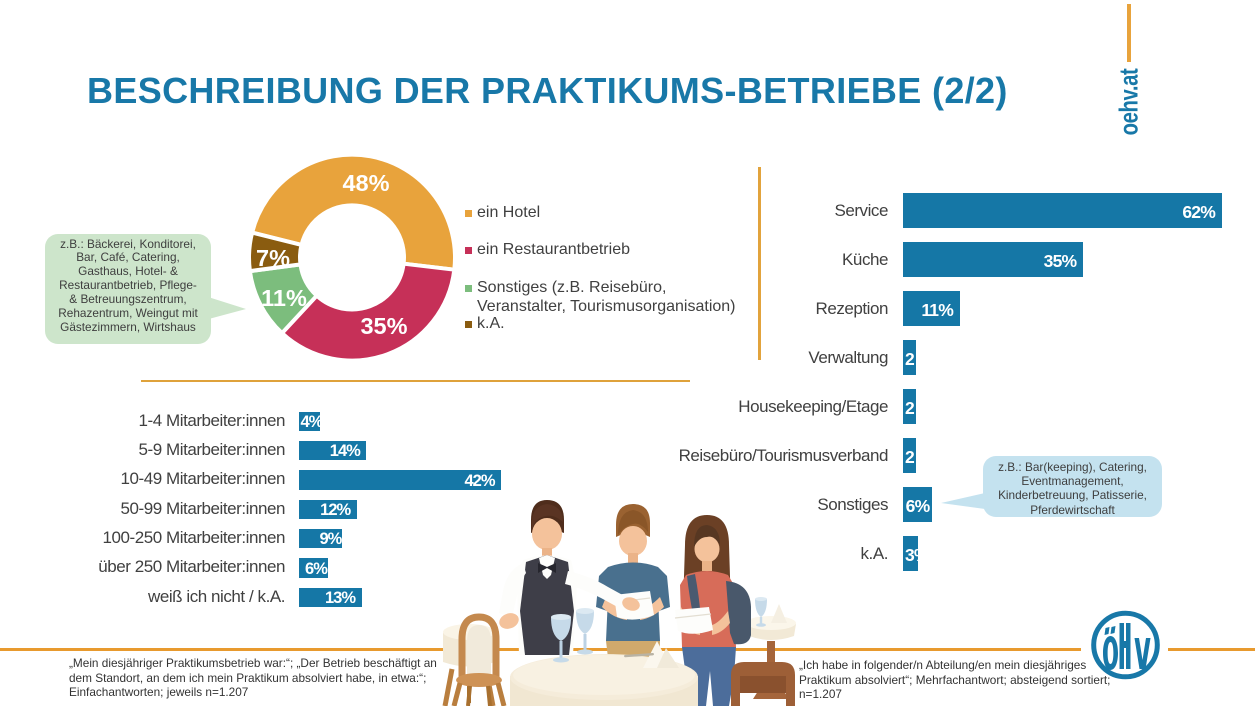  Describe the element at coordinates (273, 258) in the screenshot. I see `svg-text: 7%` at that location.